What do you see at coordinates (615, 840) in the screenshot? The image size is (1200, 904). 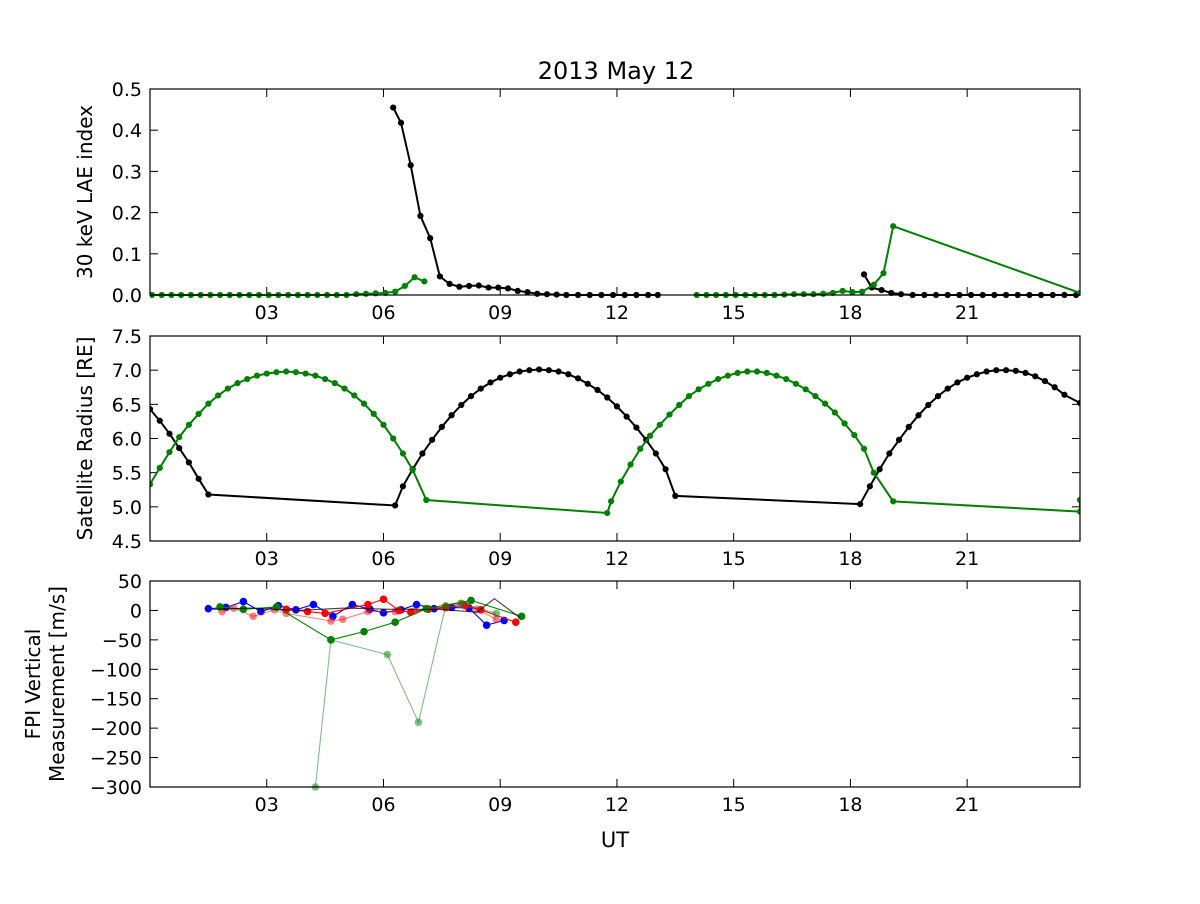 I see `x-axis-label: UT` at bounding box center [615, 840].